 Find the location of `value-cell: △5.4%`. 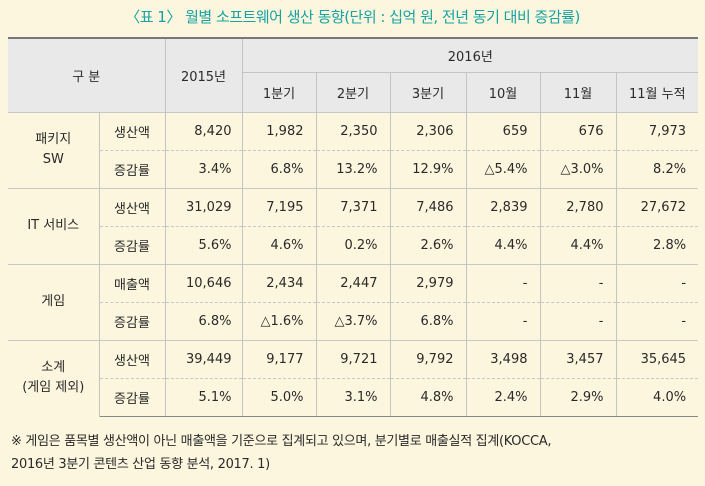

value-cell: △5.4% is located at coordinates (503, 168).